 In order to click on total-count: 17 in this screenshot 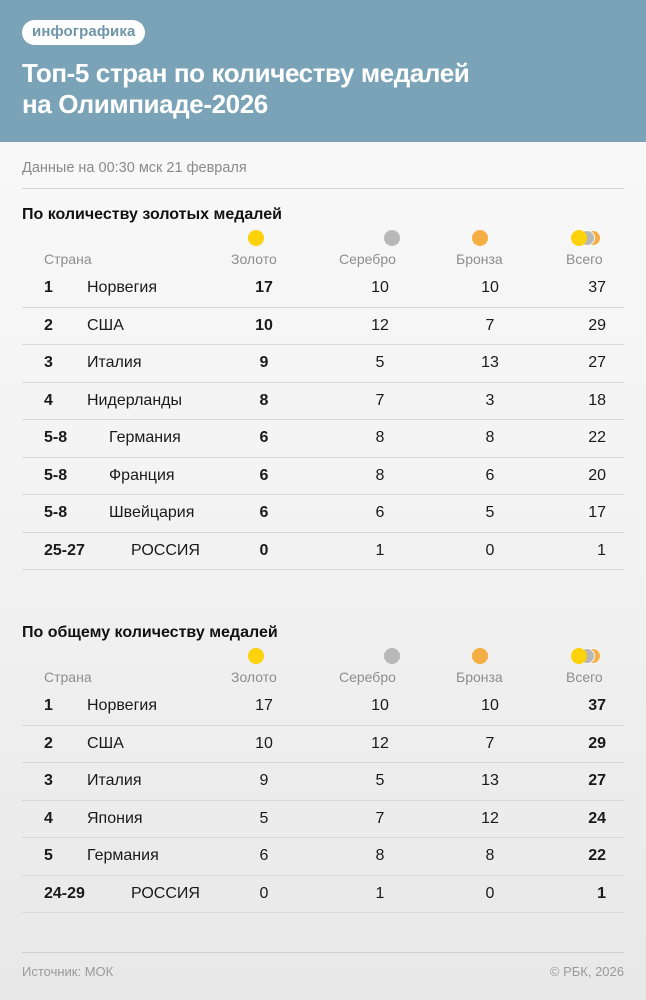, I will do `click(597, 512)`.